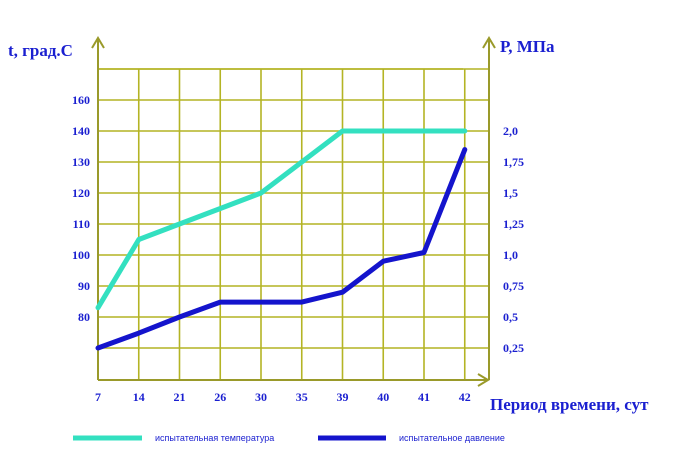 This screenshot has width=694, height=468. Describe the element at coordinates (81, 162) in the screenshot. I see `y-left-tick-label: 130` at that location.